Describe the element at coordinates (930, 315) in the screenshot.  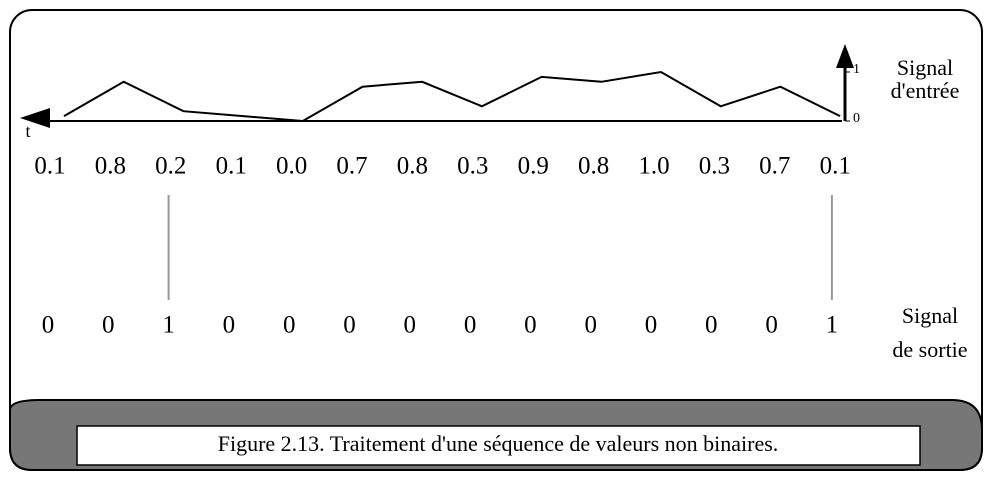
I see `output-label: Signal` at that location.